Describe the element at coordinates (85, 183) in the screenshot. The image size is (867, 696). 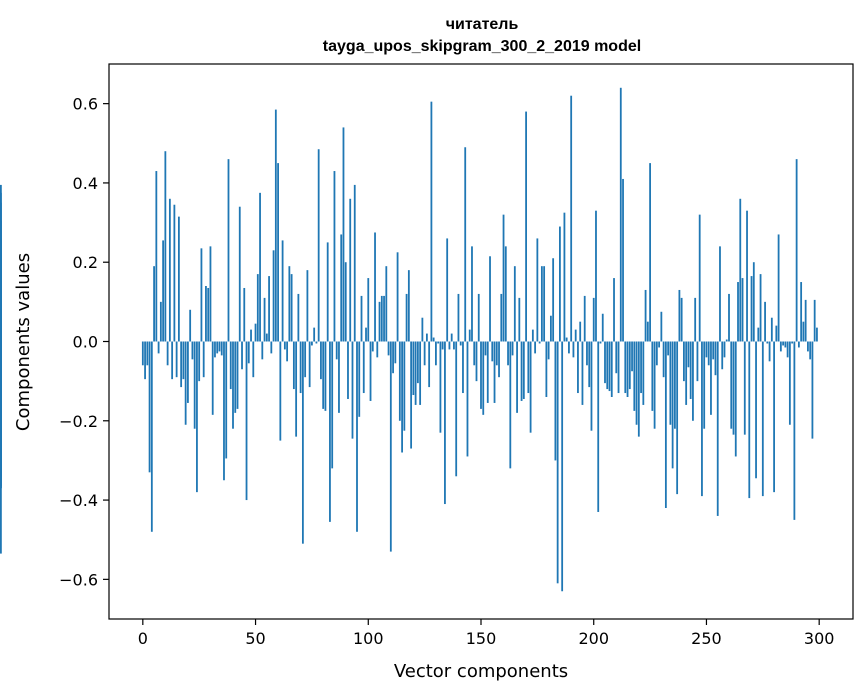
I see `y-tick-label: 0.4` at that location.